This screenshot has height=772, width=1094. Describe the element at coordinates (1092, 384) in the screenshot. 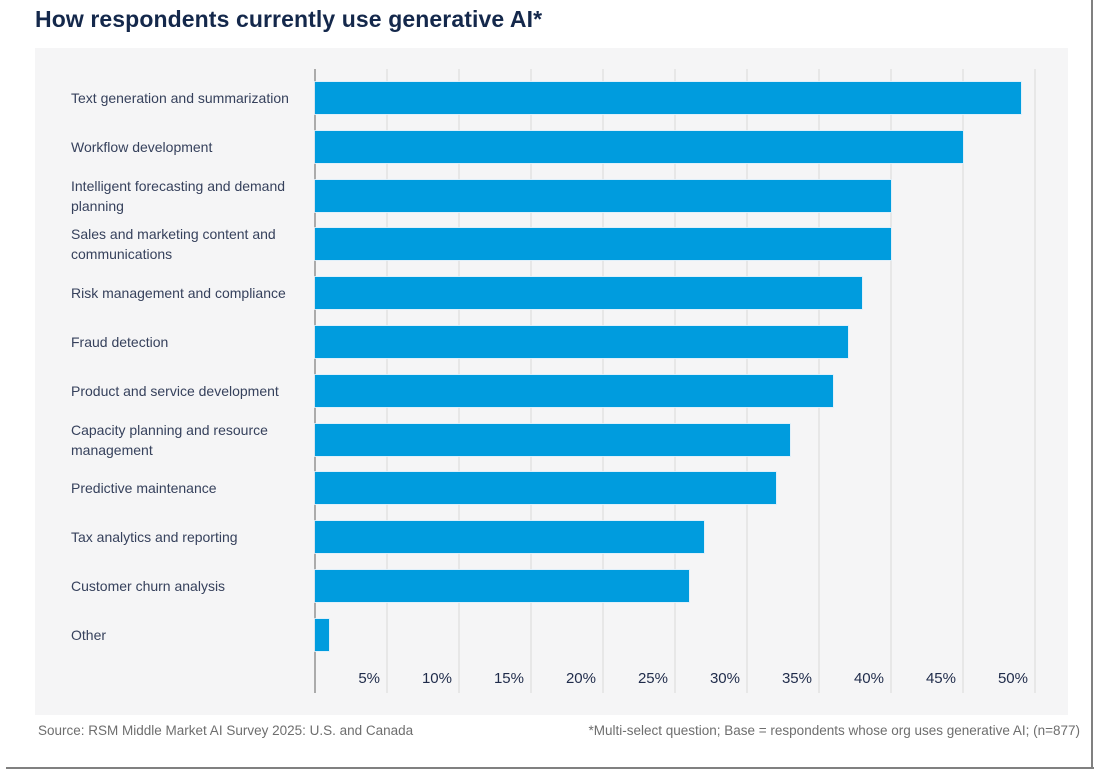

I see `page-right-border` at that location.